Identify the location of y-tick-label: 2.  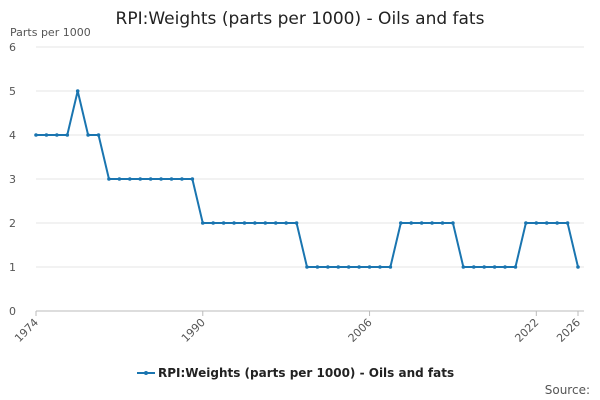
(12, 223).